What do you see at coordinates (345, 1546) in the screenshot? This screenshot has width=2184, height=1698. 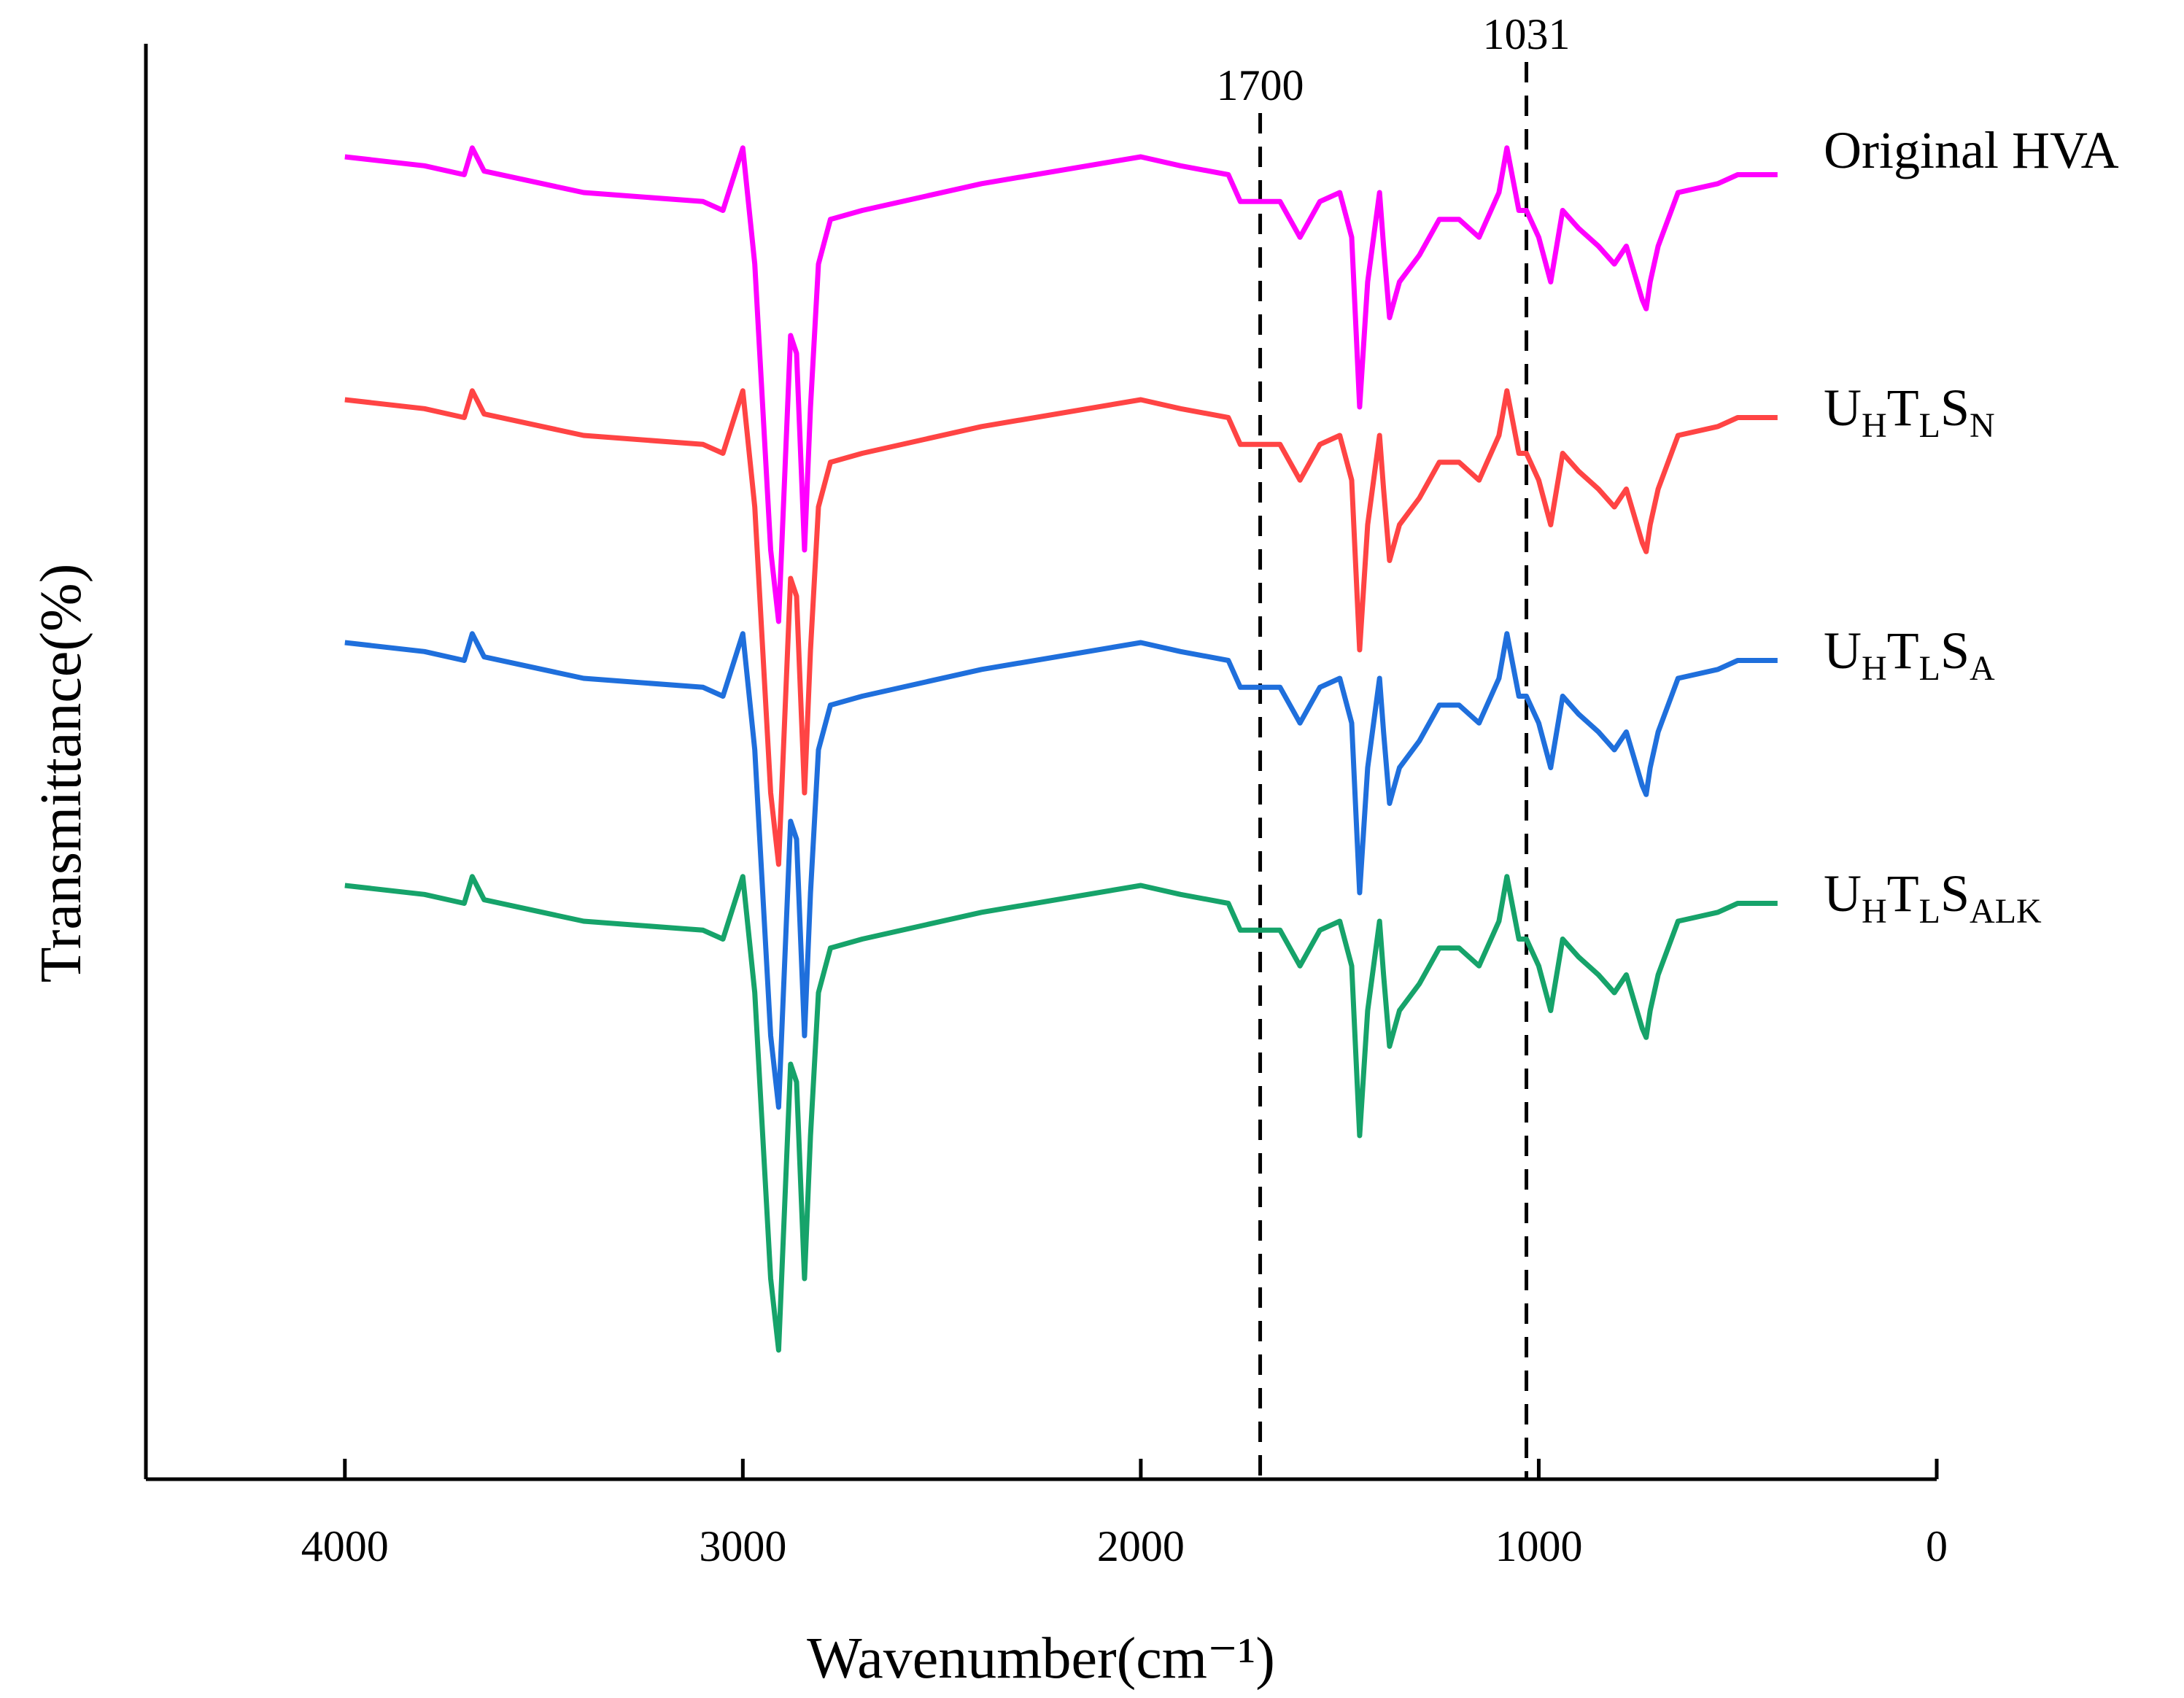 I see `x-tick-label-4000: 4000` at bounding box center [345, 1546].